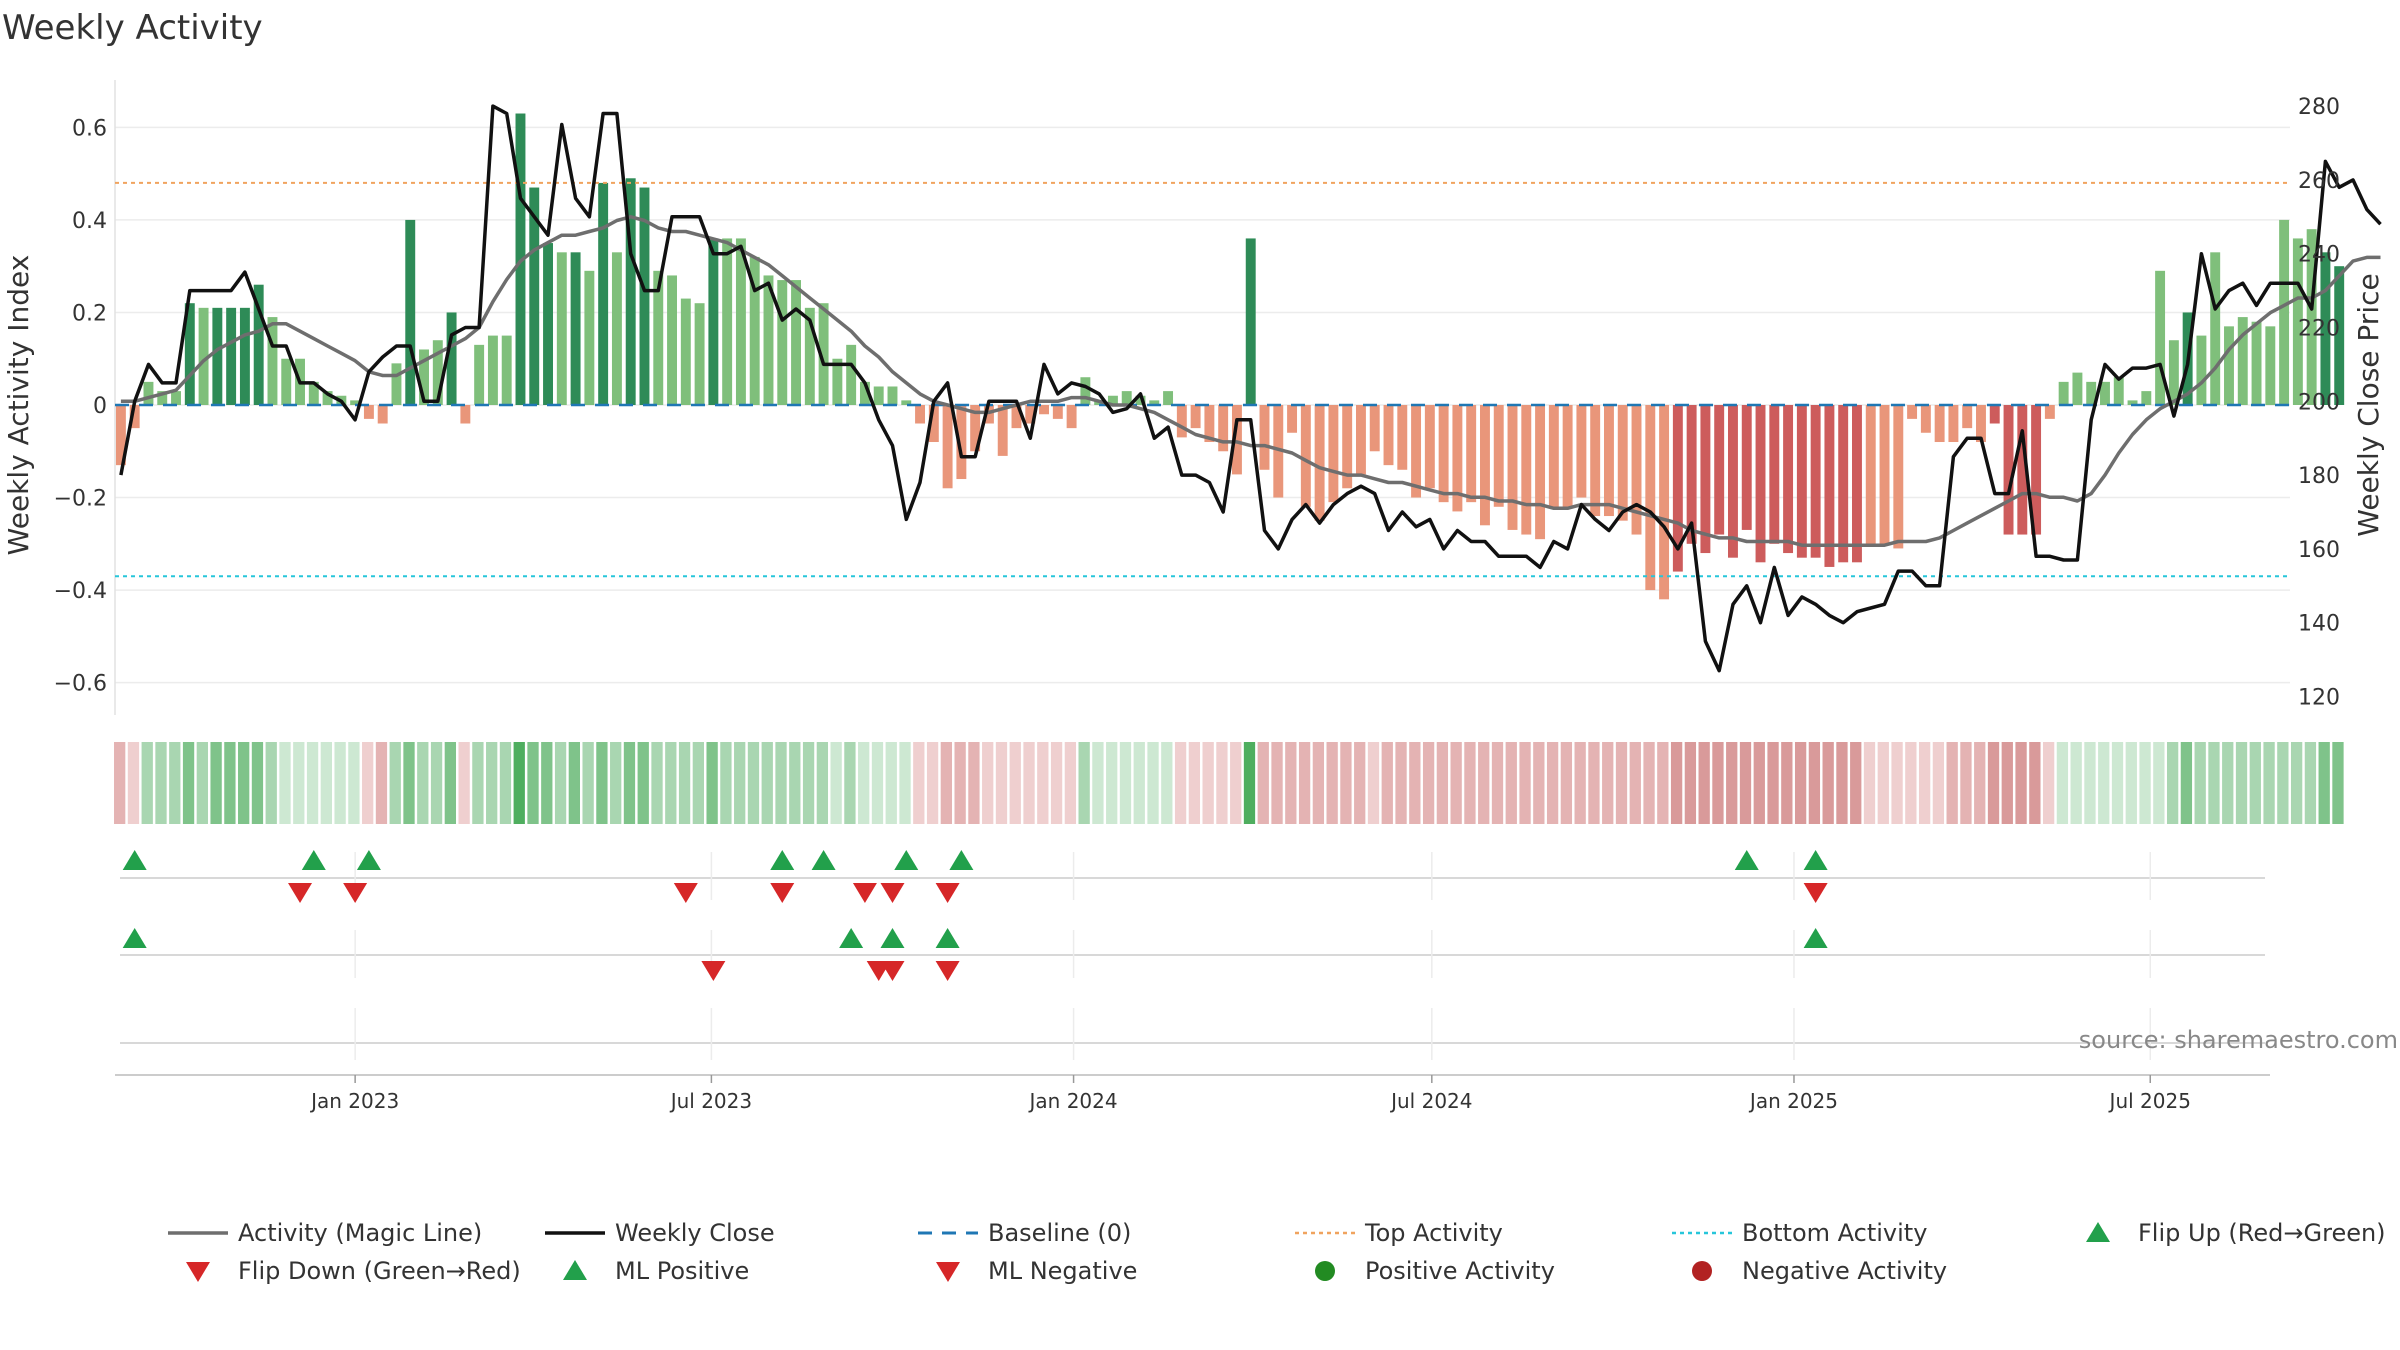 The width and height of the screenshot is (2400, 1350). I want to click on ml-negative-marker, so click(892, 971).